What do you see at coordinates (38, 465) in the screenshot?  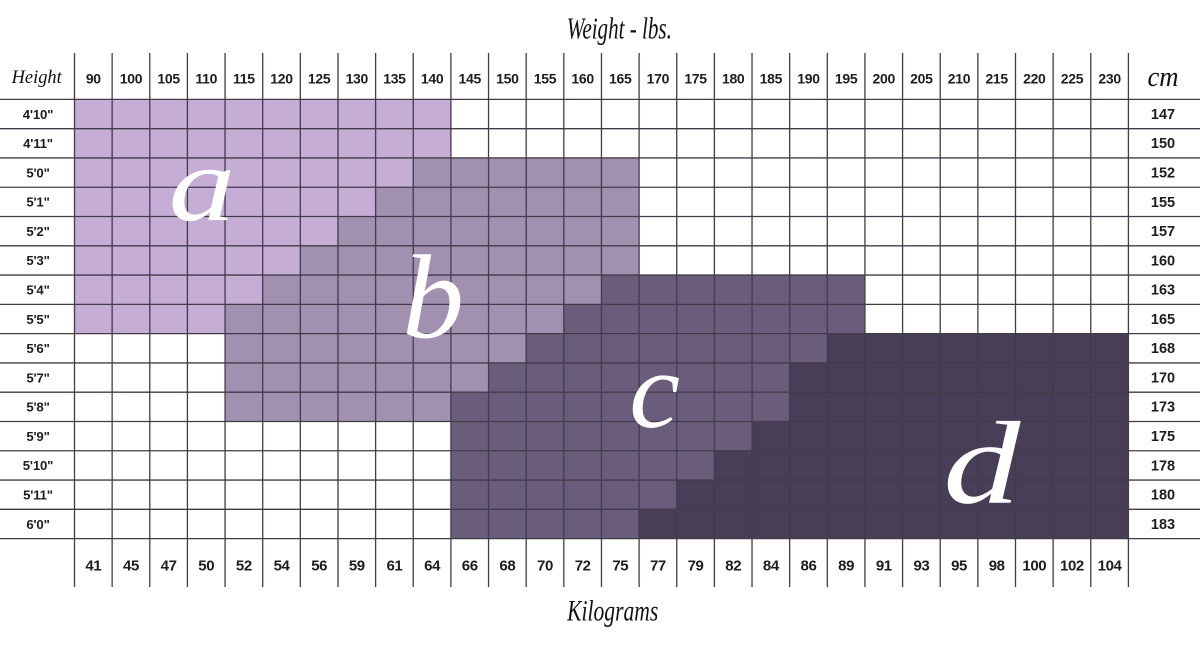 I see `svg-text: 5'10"` at bounding box center [38, 465].